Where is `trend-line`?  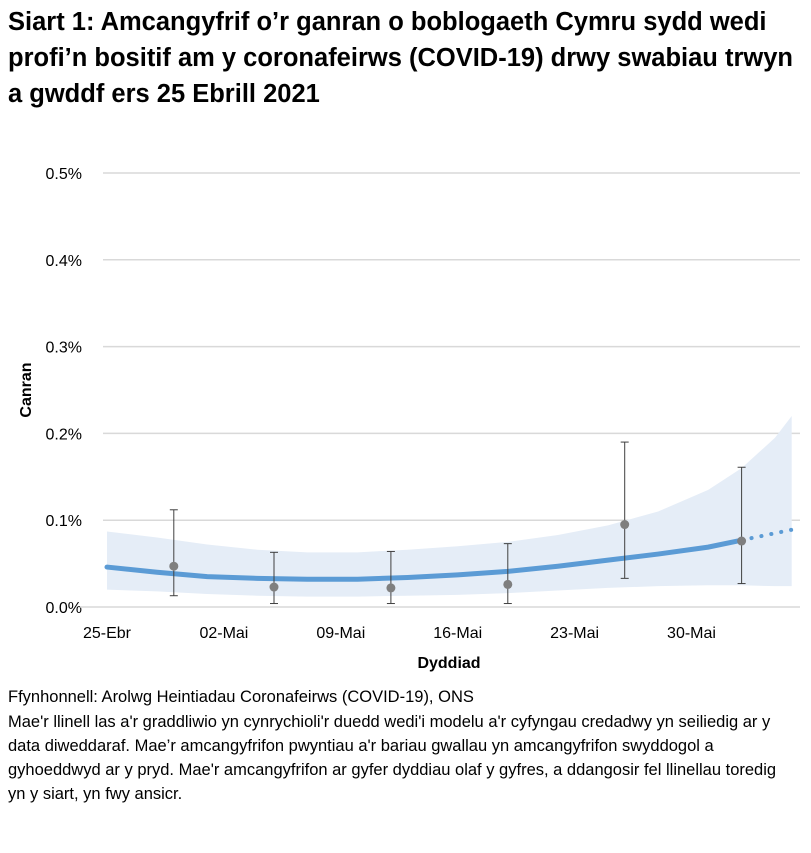
trend-line is located at coordinates (424, 559).